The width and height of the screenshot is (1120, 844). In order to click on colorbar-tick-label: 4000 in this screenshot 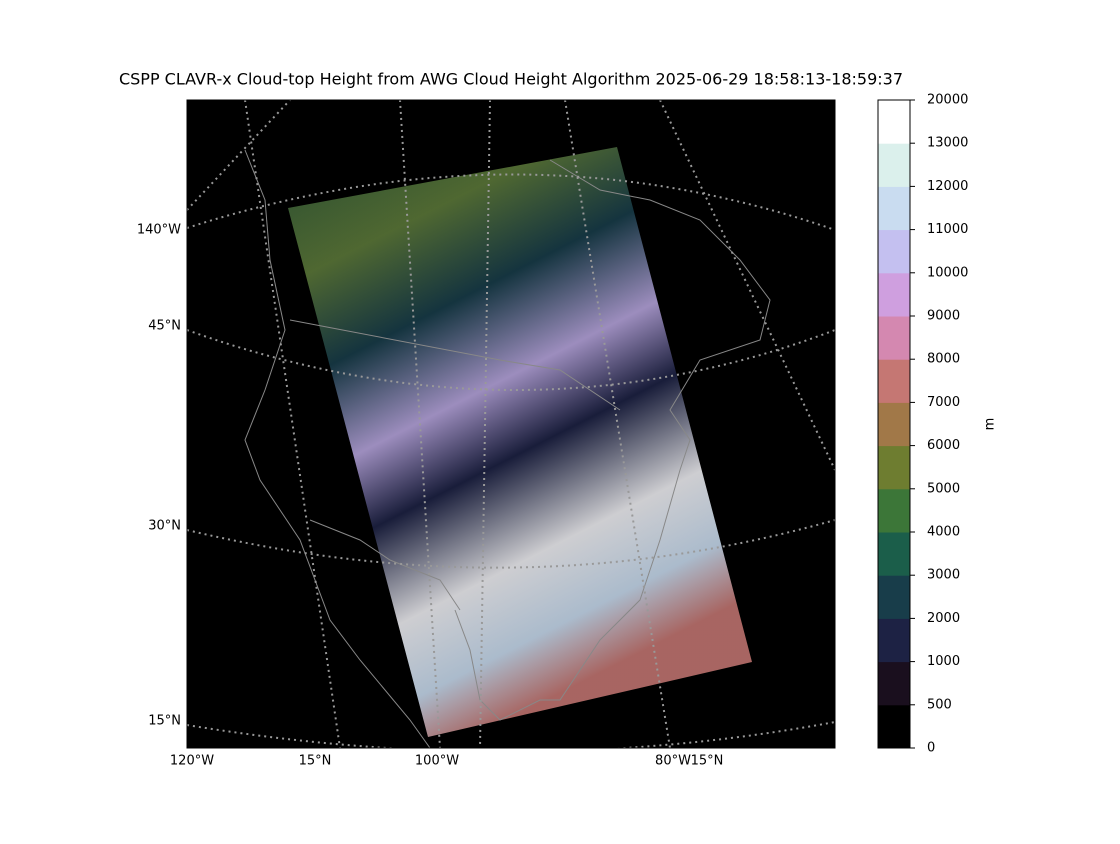, I will do `click(943, 532)`.